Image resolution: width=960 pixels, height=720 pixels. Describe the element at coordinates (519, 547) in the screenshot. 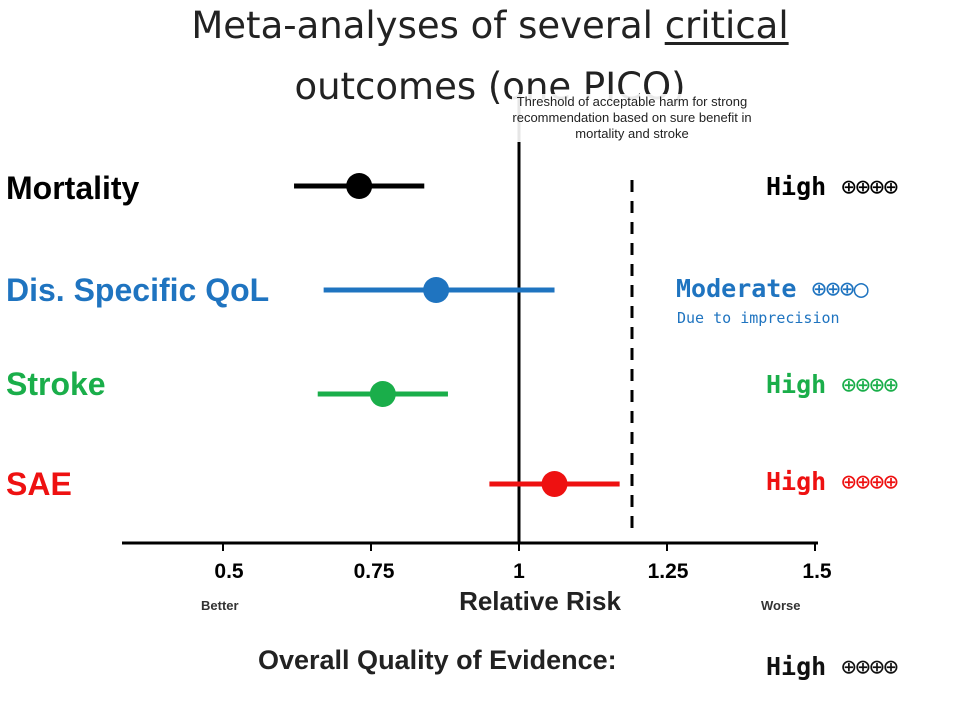

I see `x-axis-ticks` at that location.